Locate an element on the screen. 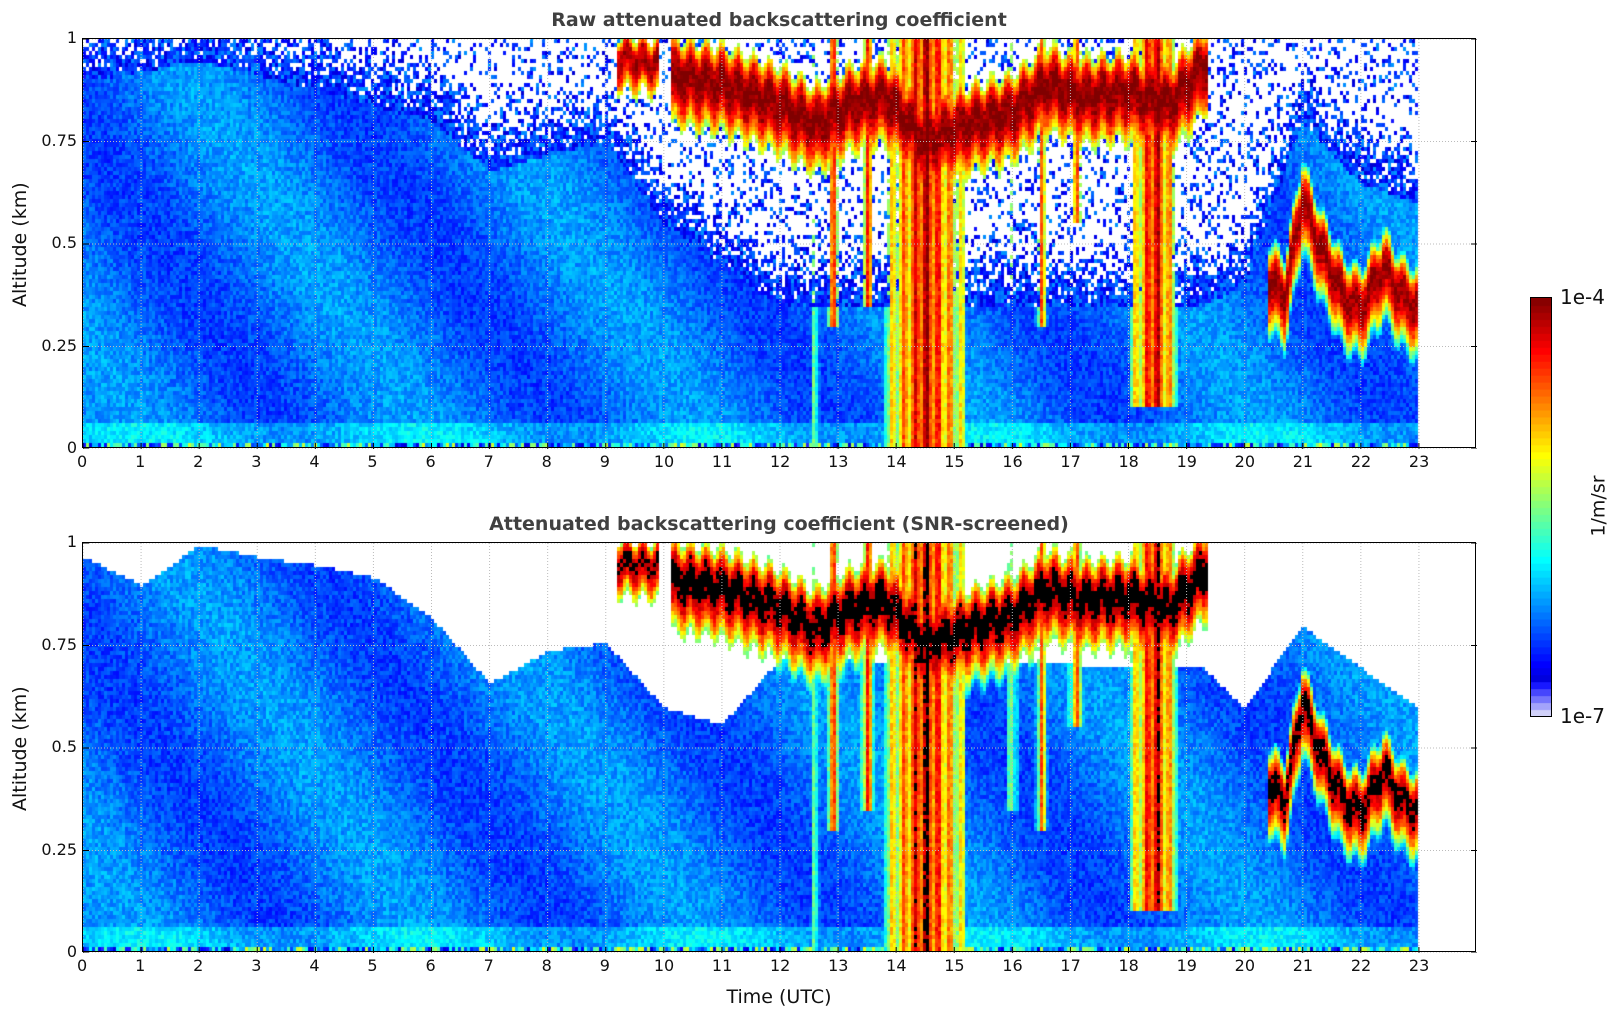  y-axis-label-raw: Altitude (km) is located at coordinates (20, 244).